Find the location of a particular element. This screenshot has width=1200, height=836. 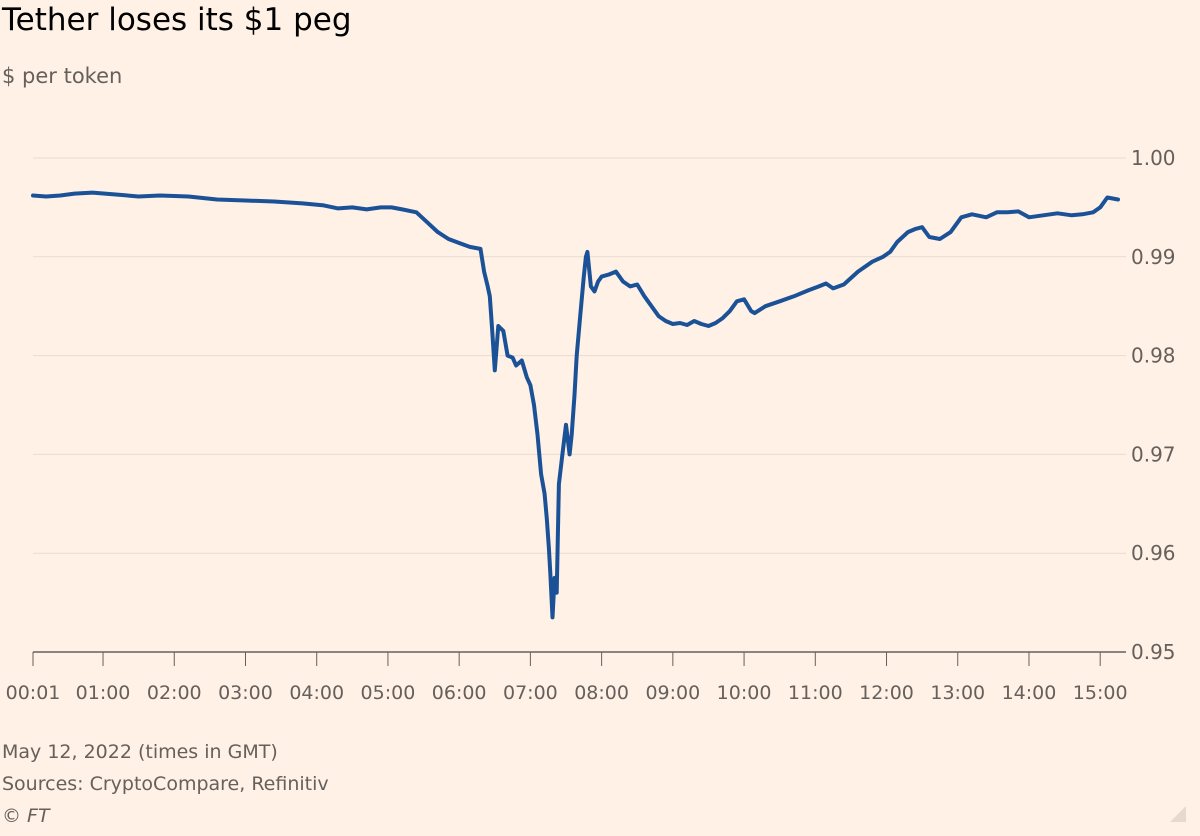

y-tick-label: 1.00 is located at coordinates (1153, 158).